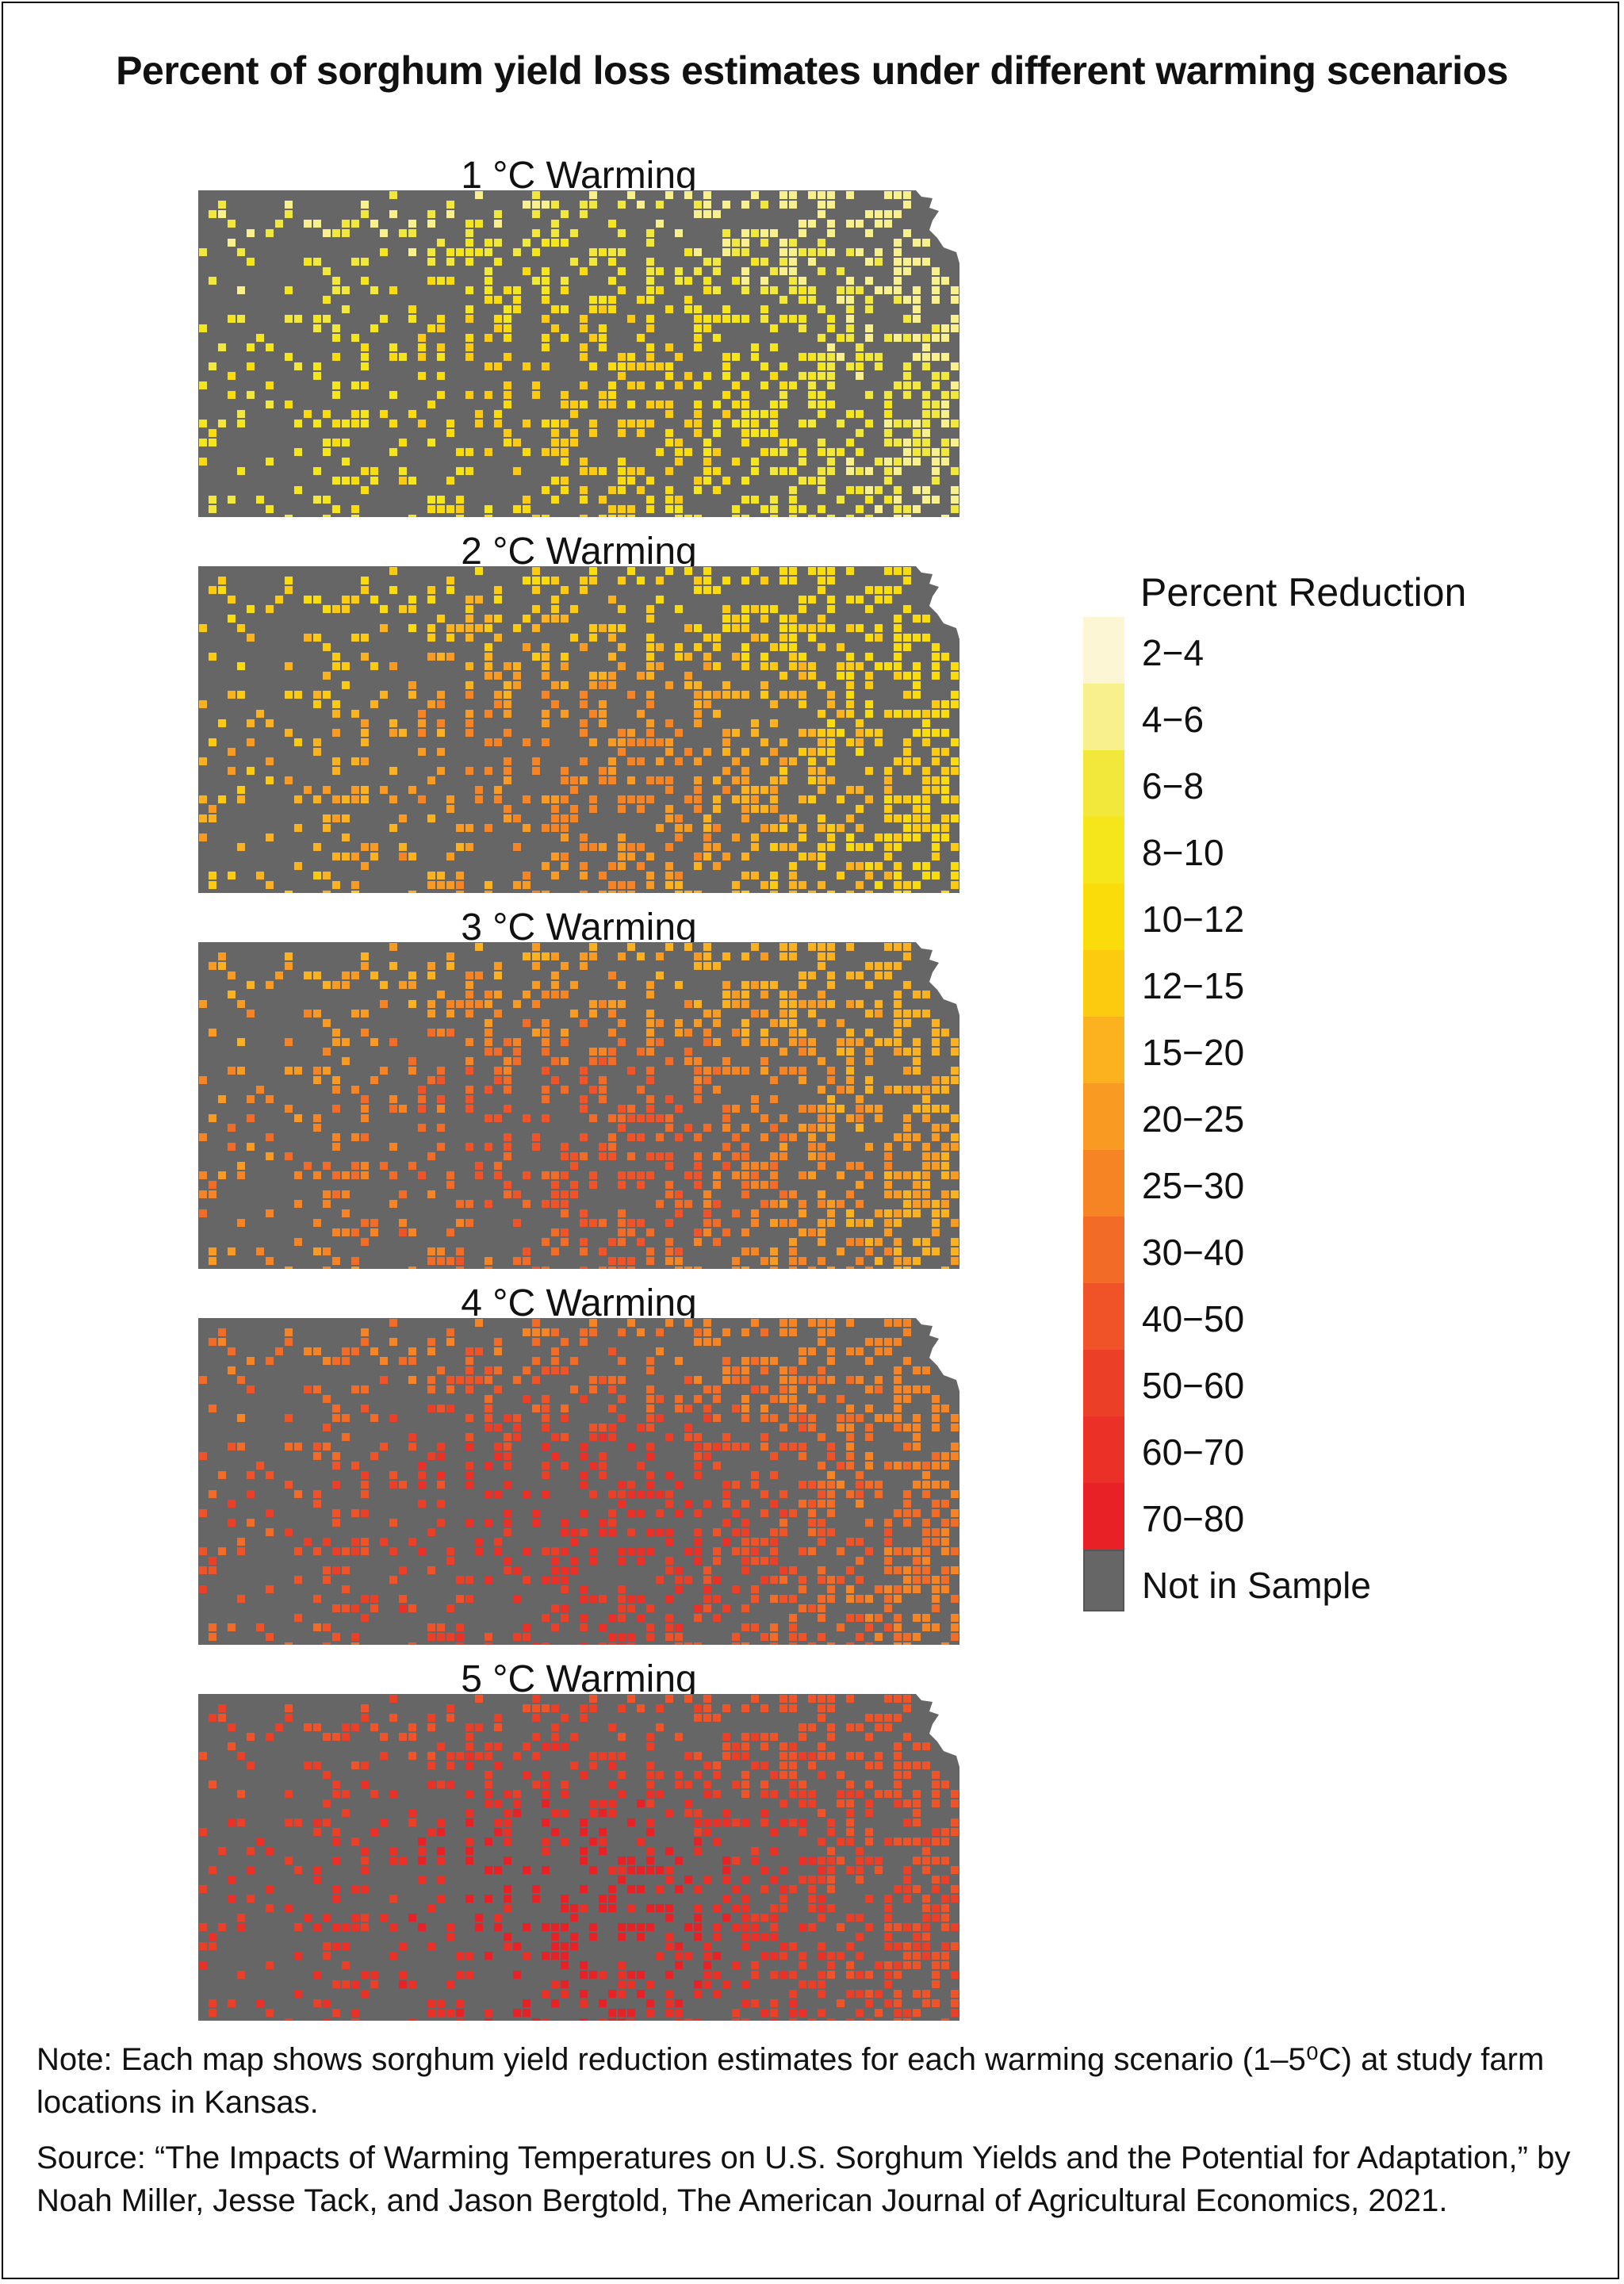 This screenshot has width=1624, height=2284. Describe the element at coordinates (578, 353) in the screenshot. I see `kansas-map-1c` at that location.